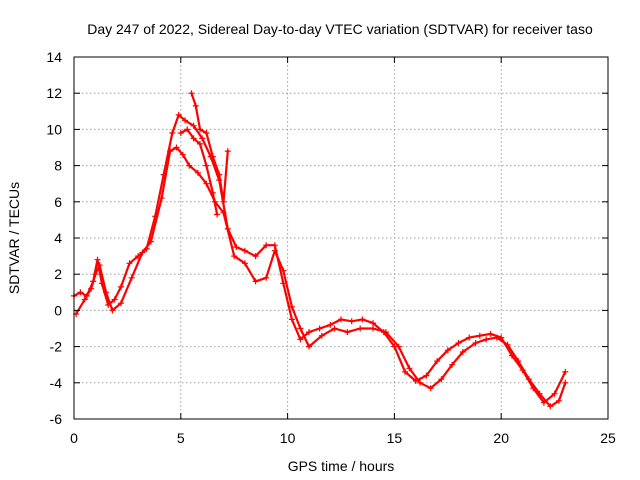  What do you see at coordinates (56, 419) in the screenshot?
I see `y-tick-label: -6` at bounding box center [56, 419].